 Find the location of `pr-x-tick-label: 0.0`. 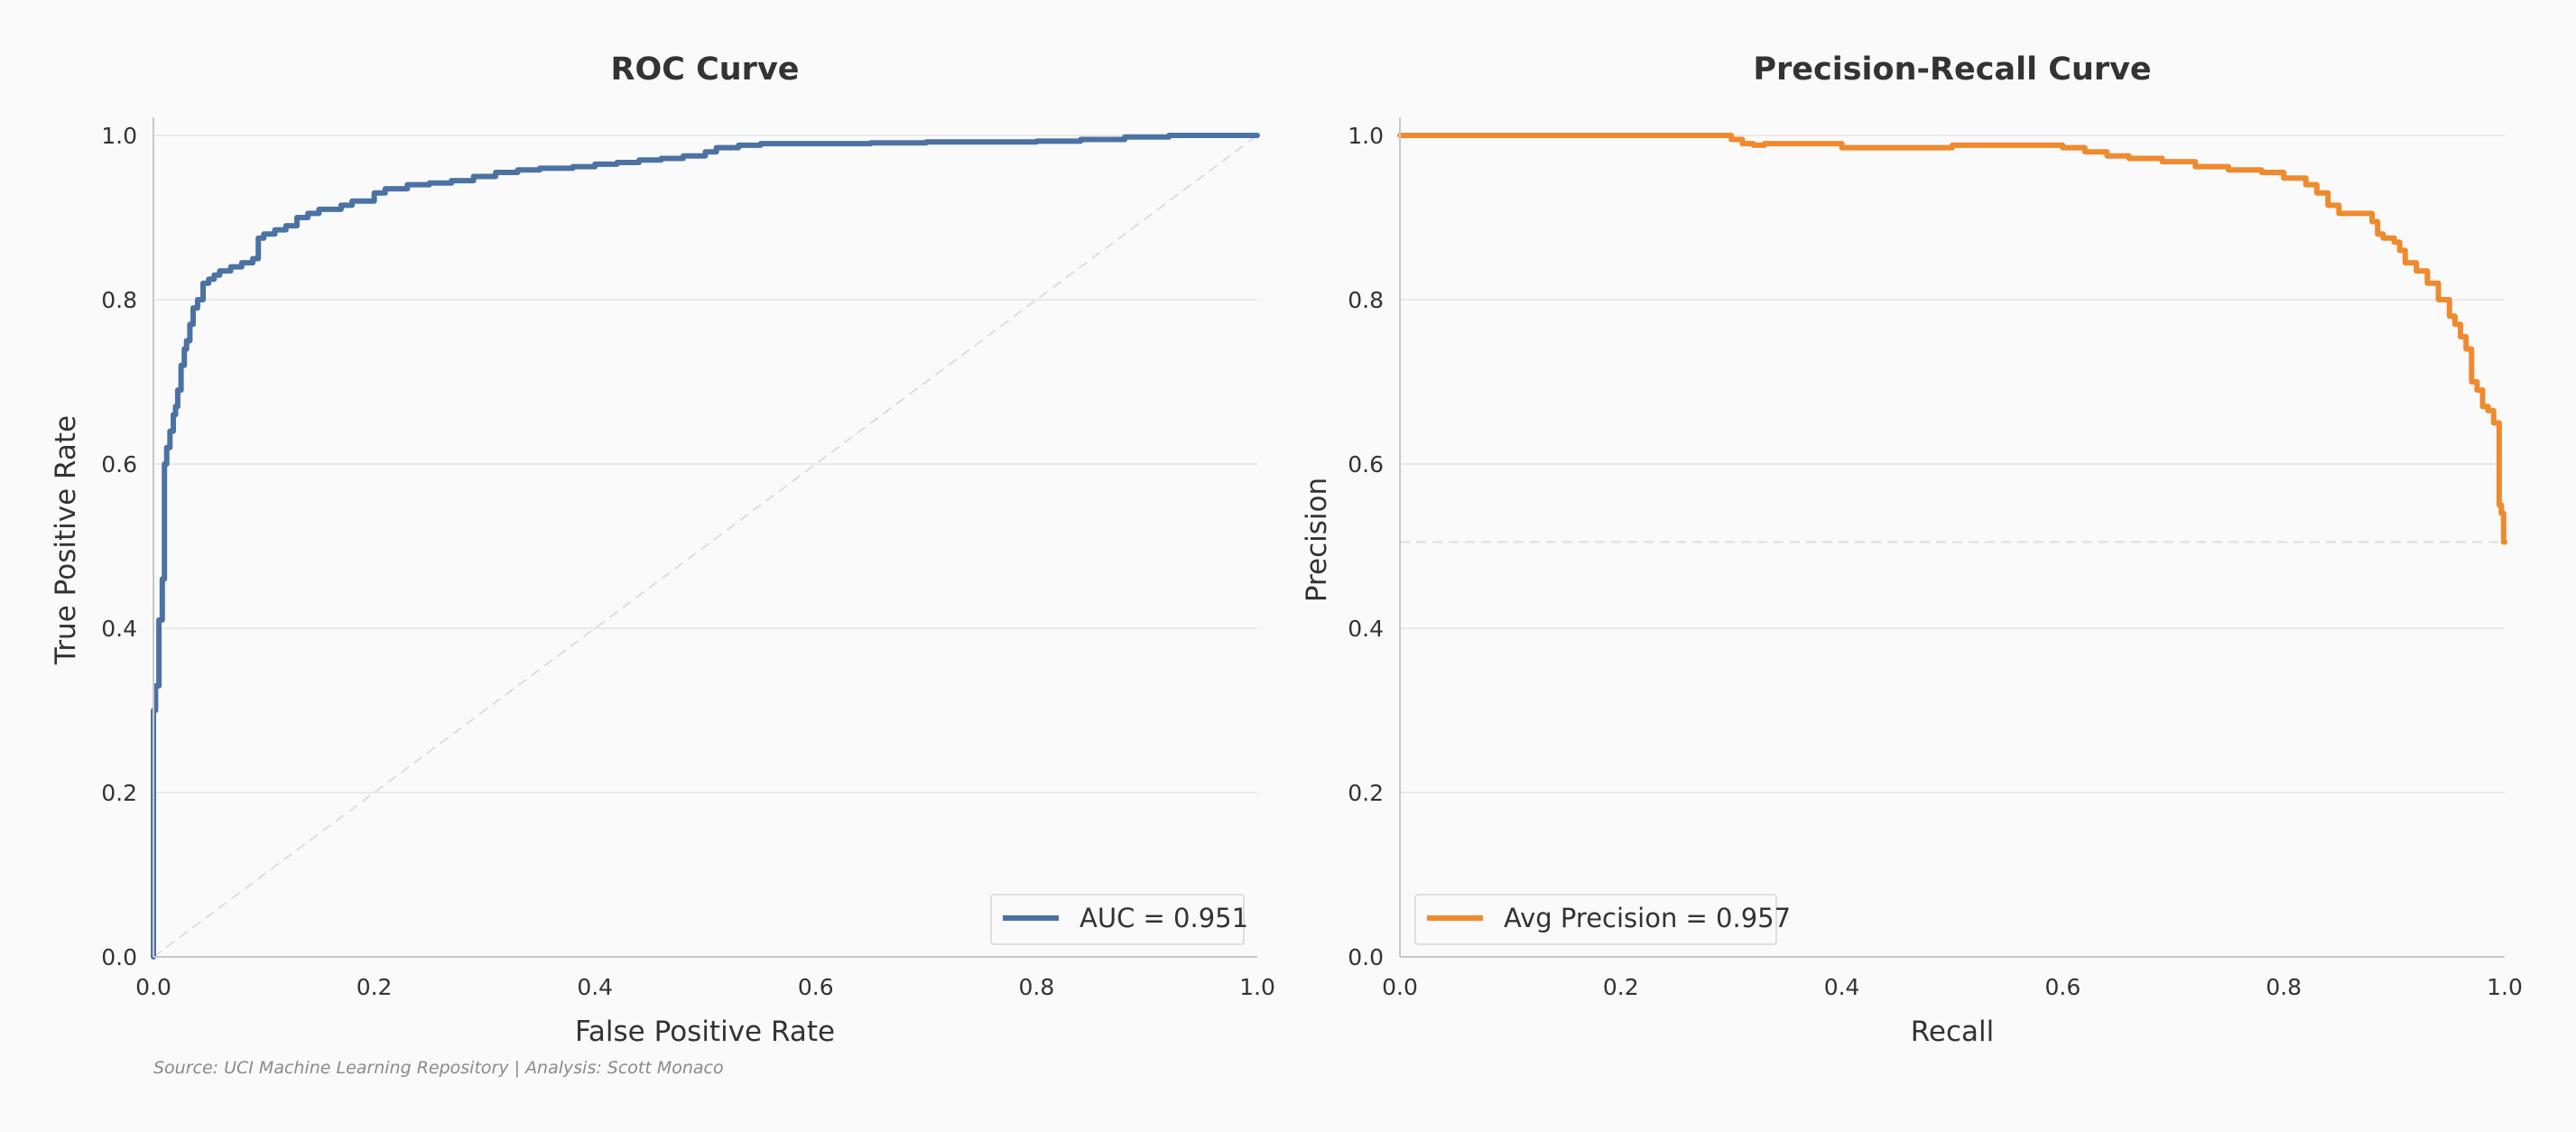

pr-x-tick-label: 0.0 is located at coordinates (1400, 987).